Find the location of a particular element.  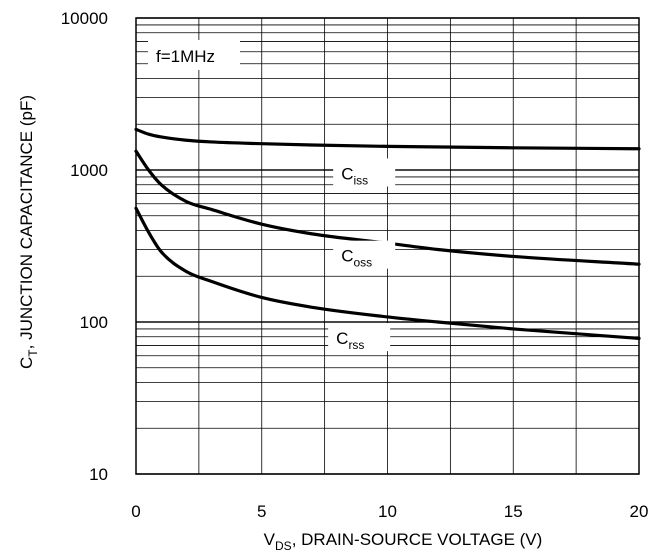

y-tick-label: 100 is located at coordinates (94, 322).